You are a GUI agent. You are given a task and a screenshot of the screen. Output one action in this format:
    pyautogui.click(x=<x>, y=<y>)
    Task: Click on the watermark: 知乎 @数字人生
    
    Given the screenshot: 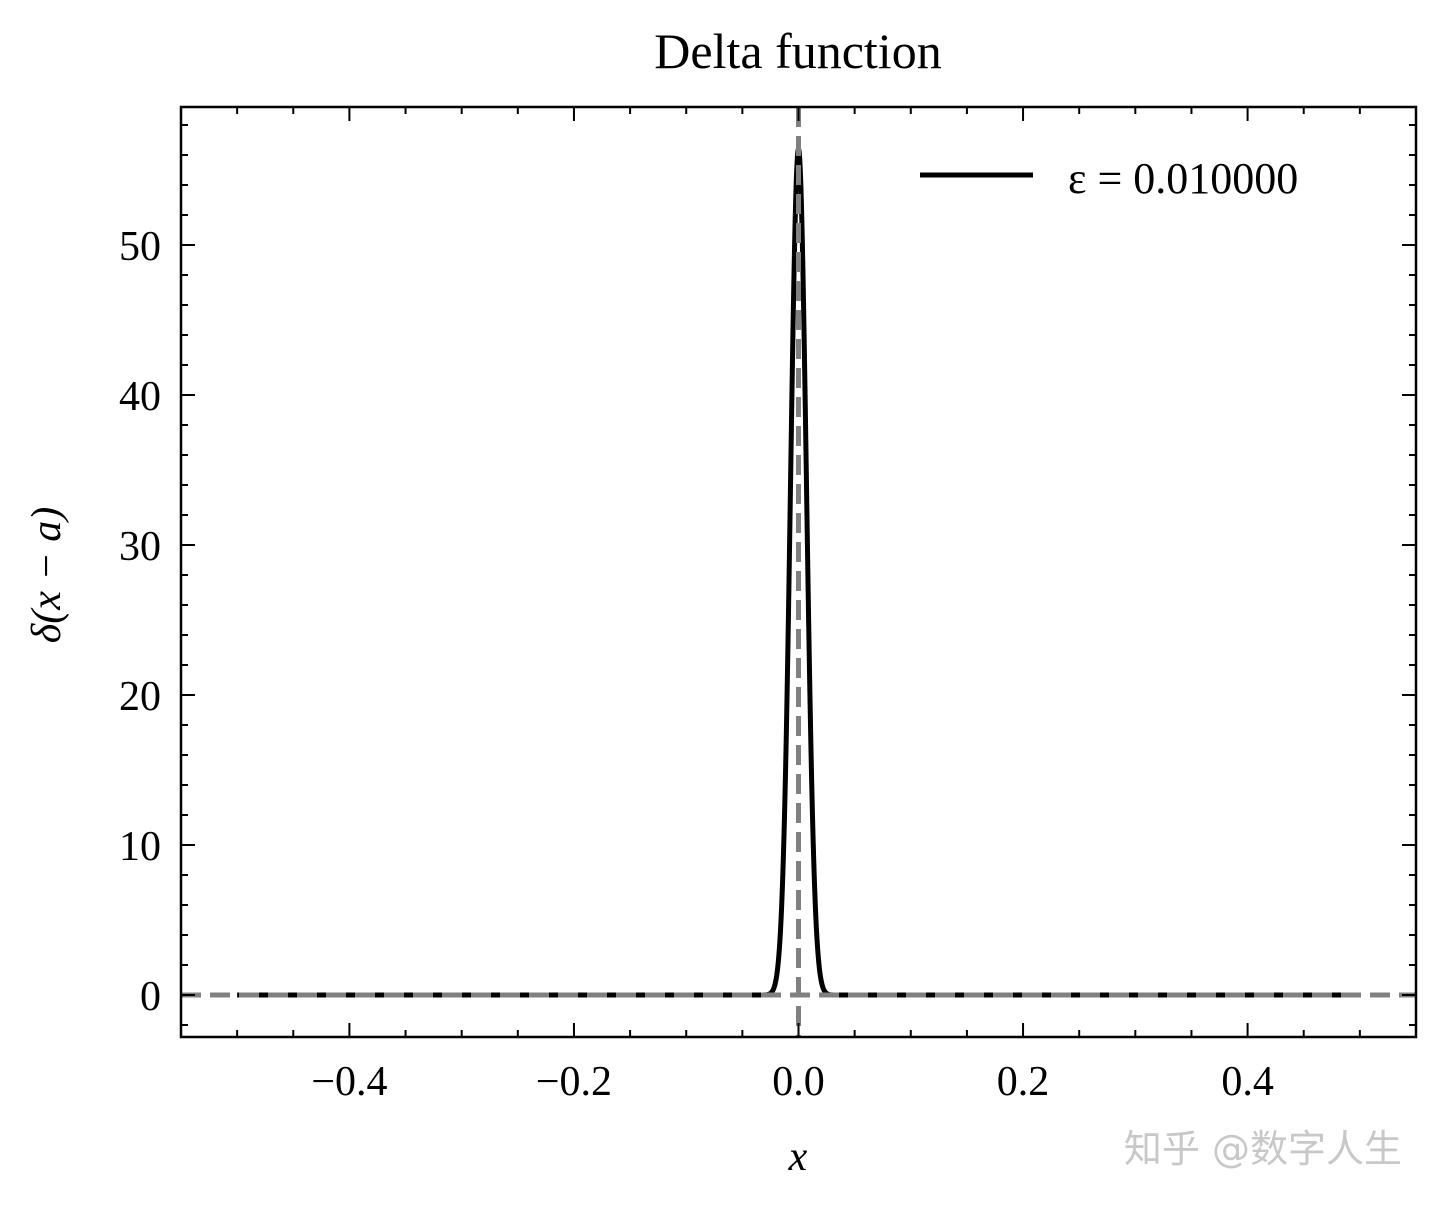 What is the action you would take?
    pyautogui.click(x=1263, y=1149)
    